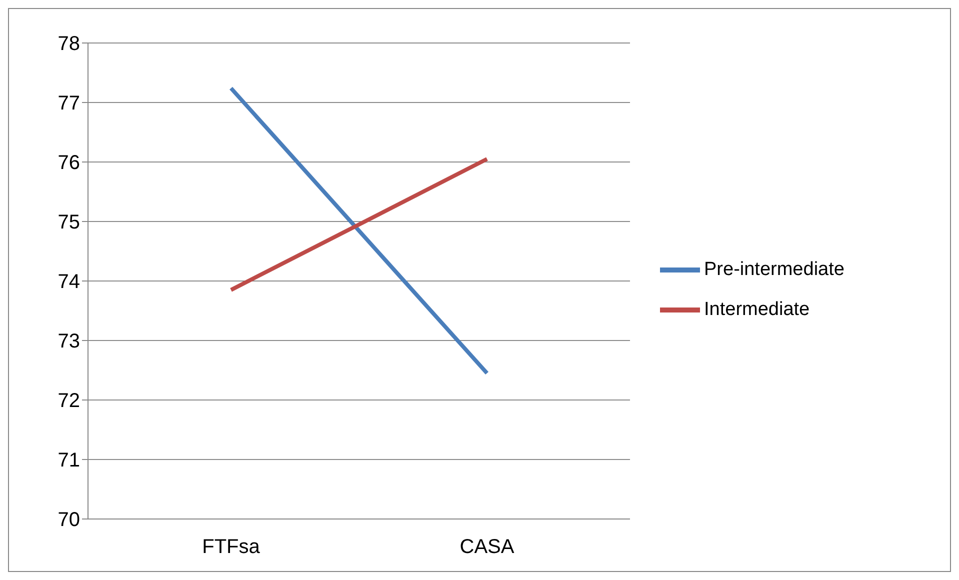 This screenshot has width=959, height=580. Describe the element at coordinates (69, 163) in the screenshot. I see `y-tick-label: 76` at that location.